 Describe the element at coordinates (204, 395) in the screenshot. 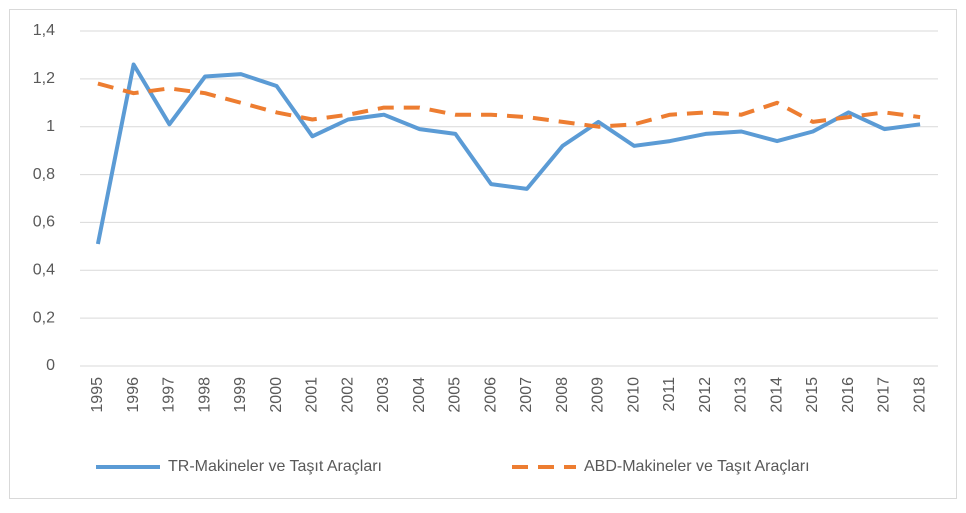

I see `x-tick-label: 1998` at that location.